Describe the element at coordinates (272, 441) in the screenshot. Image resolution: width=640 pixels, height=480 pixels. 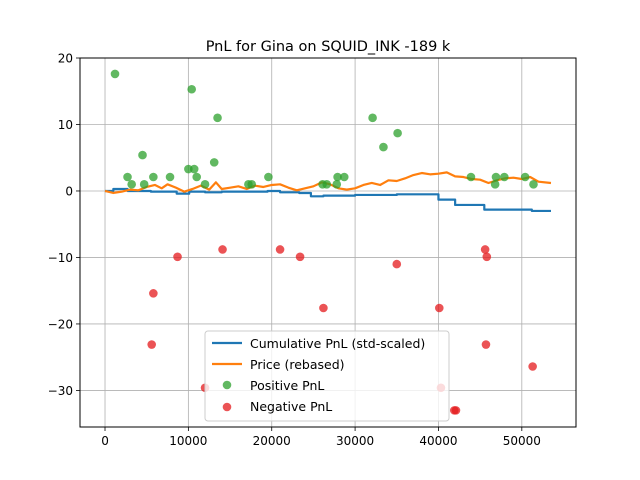
I see `x-tick-label: 20000` at that location.